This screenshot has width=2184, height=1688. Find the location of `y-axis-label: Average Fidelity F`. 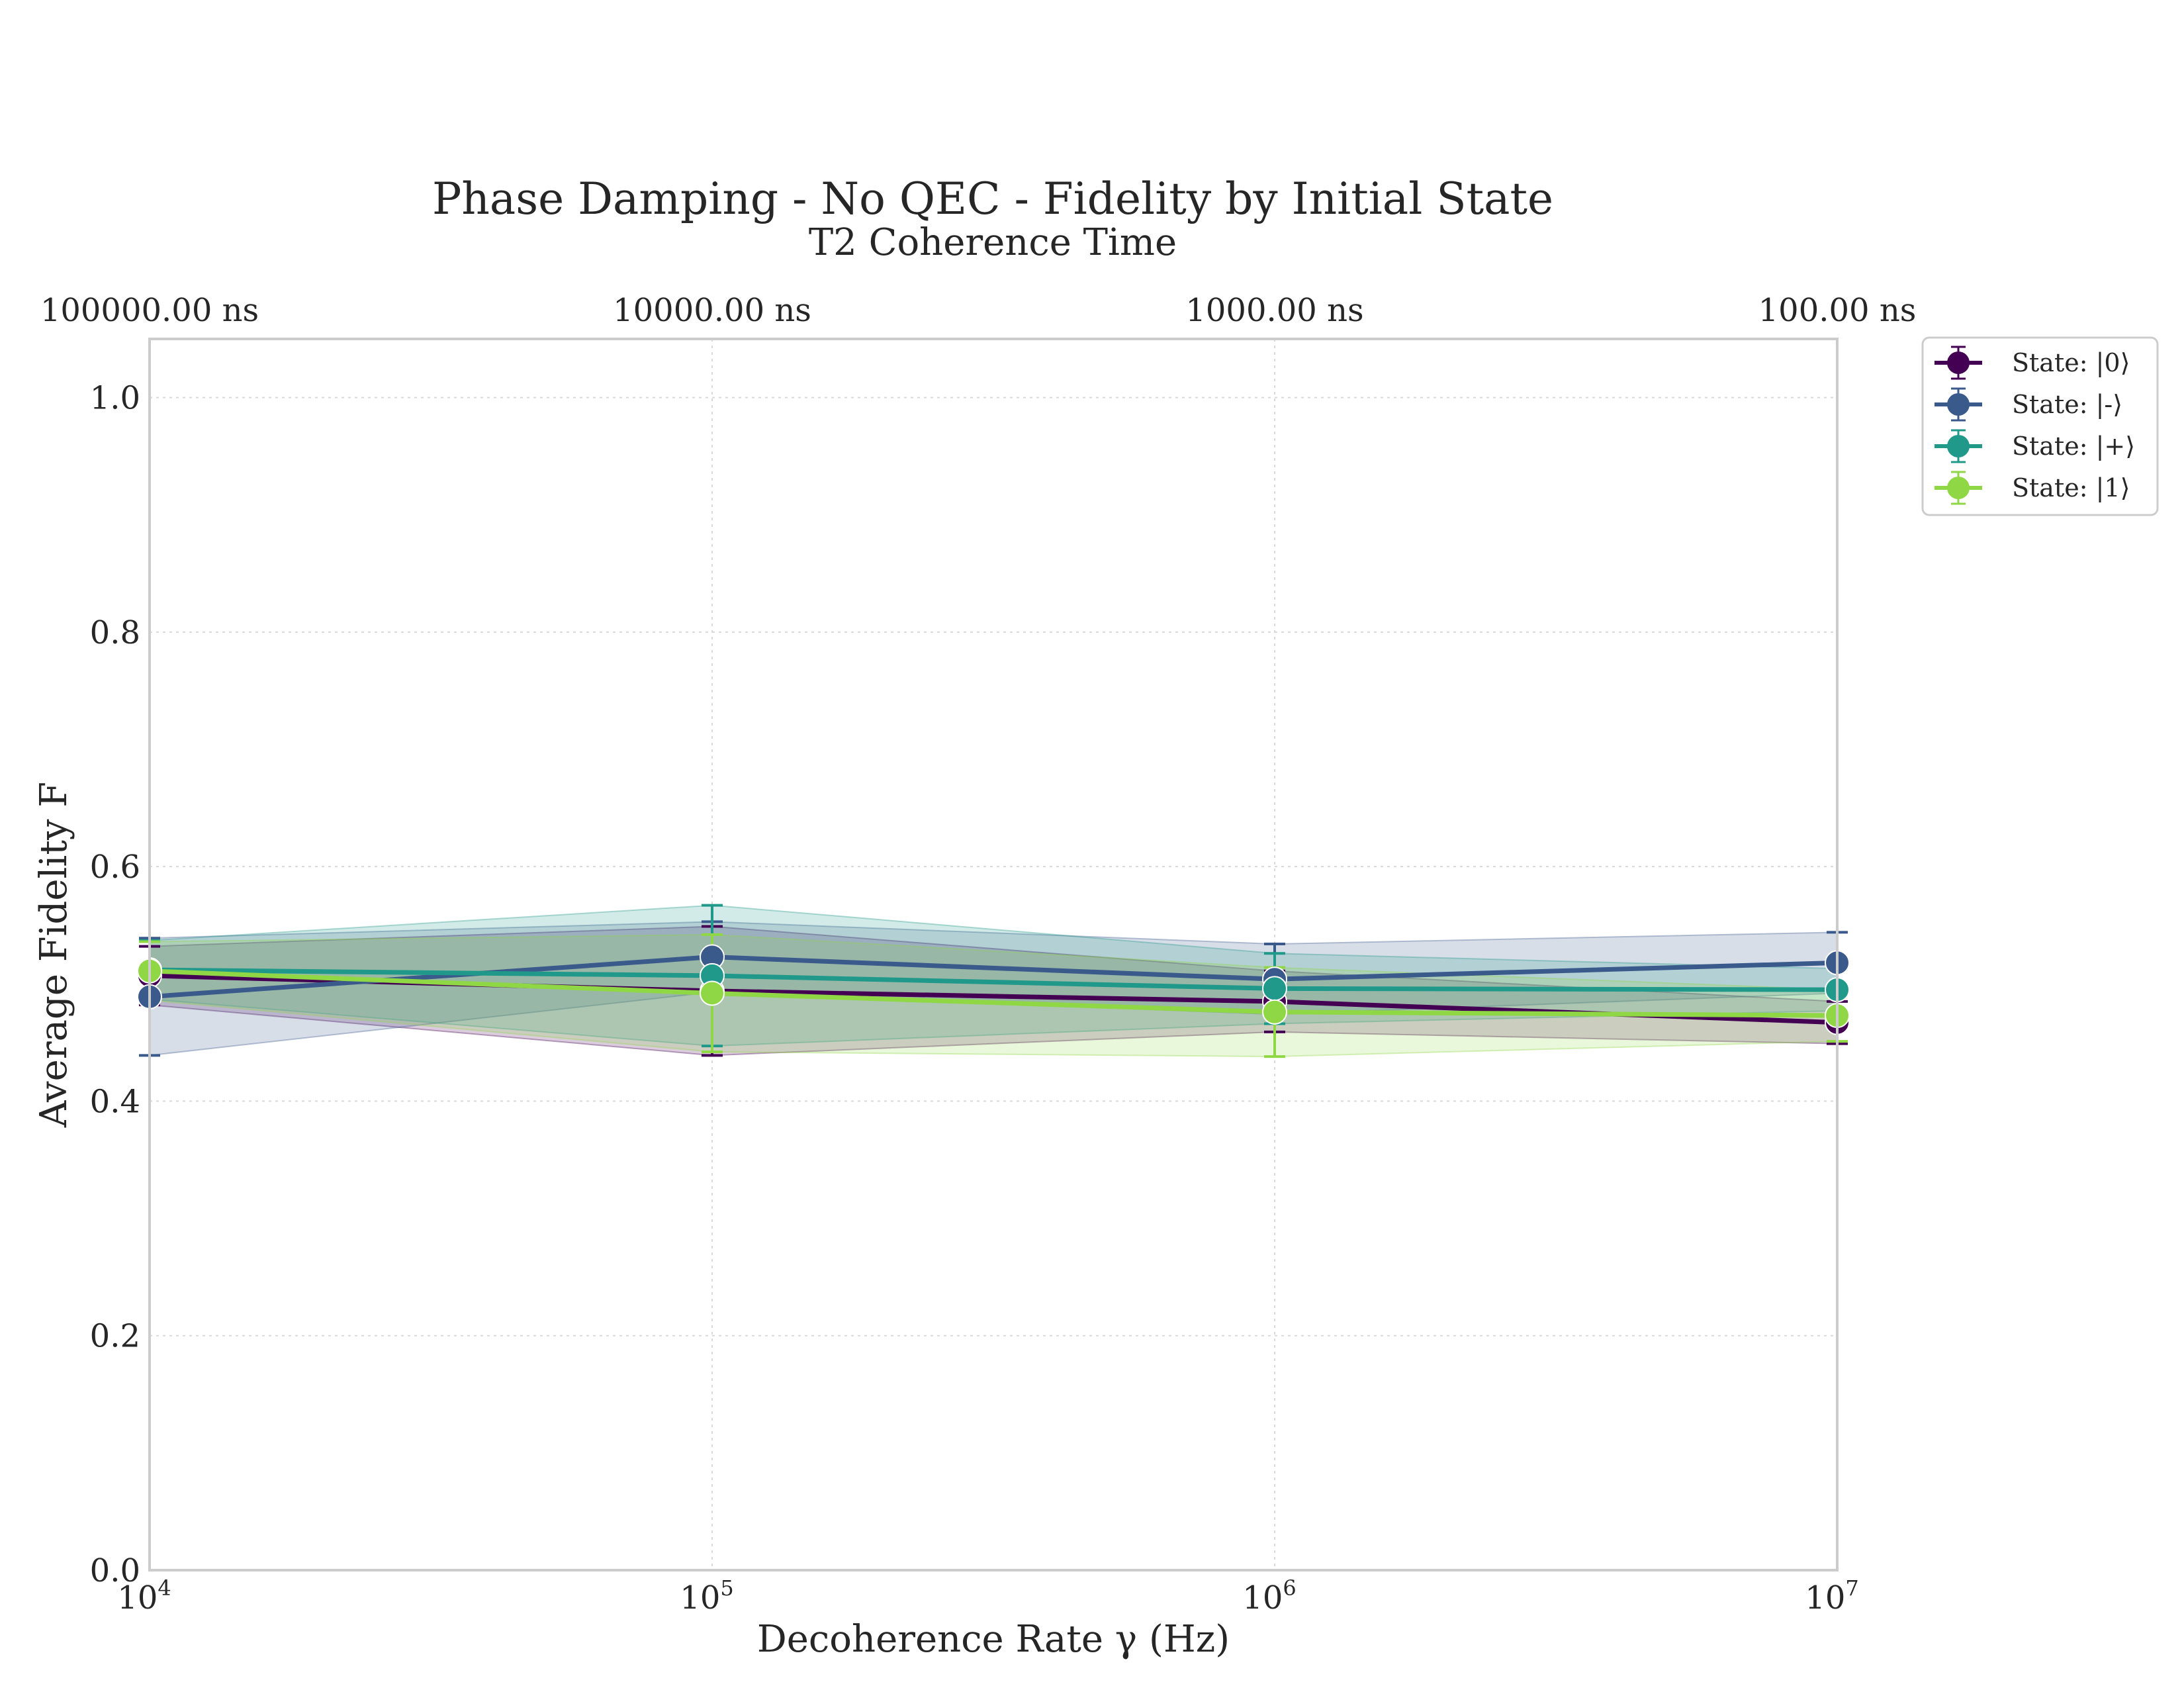

y-axis-label: Average Fidelity F is located at coordinates (53, 955).